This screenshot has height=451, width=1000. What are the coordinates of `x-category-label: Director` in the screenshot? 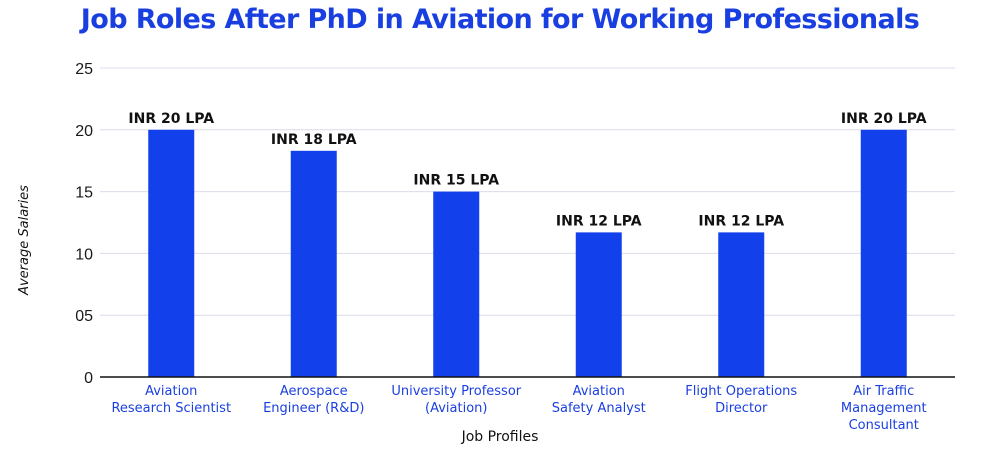 It's located at (741, 408).